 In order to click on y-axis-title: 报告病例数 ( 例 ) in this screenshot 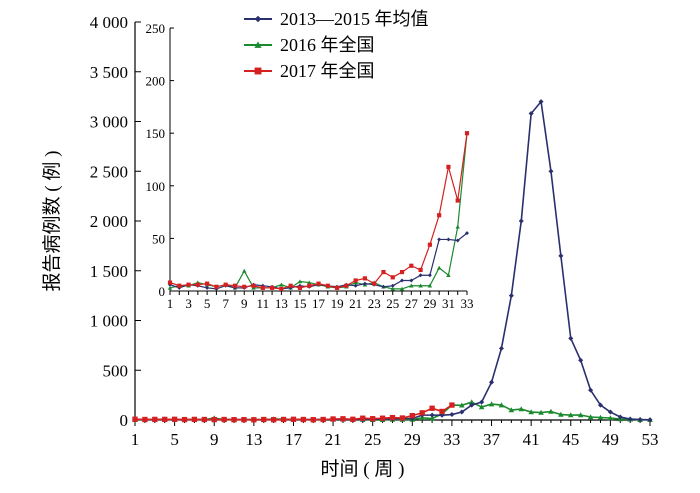, I will do `click(52, 221)`.